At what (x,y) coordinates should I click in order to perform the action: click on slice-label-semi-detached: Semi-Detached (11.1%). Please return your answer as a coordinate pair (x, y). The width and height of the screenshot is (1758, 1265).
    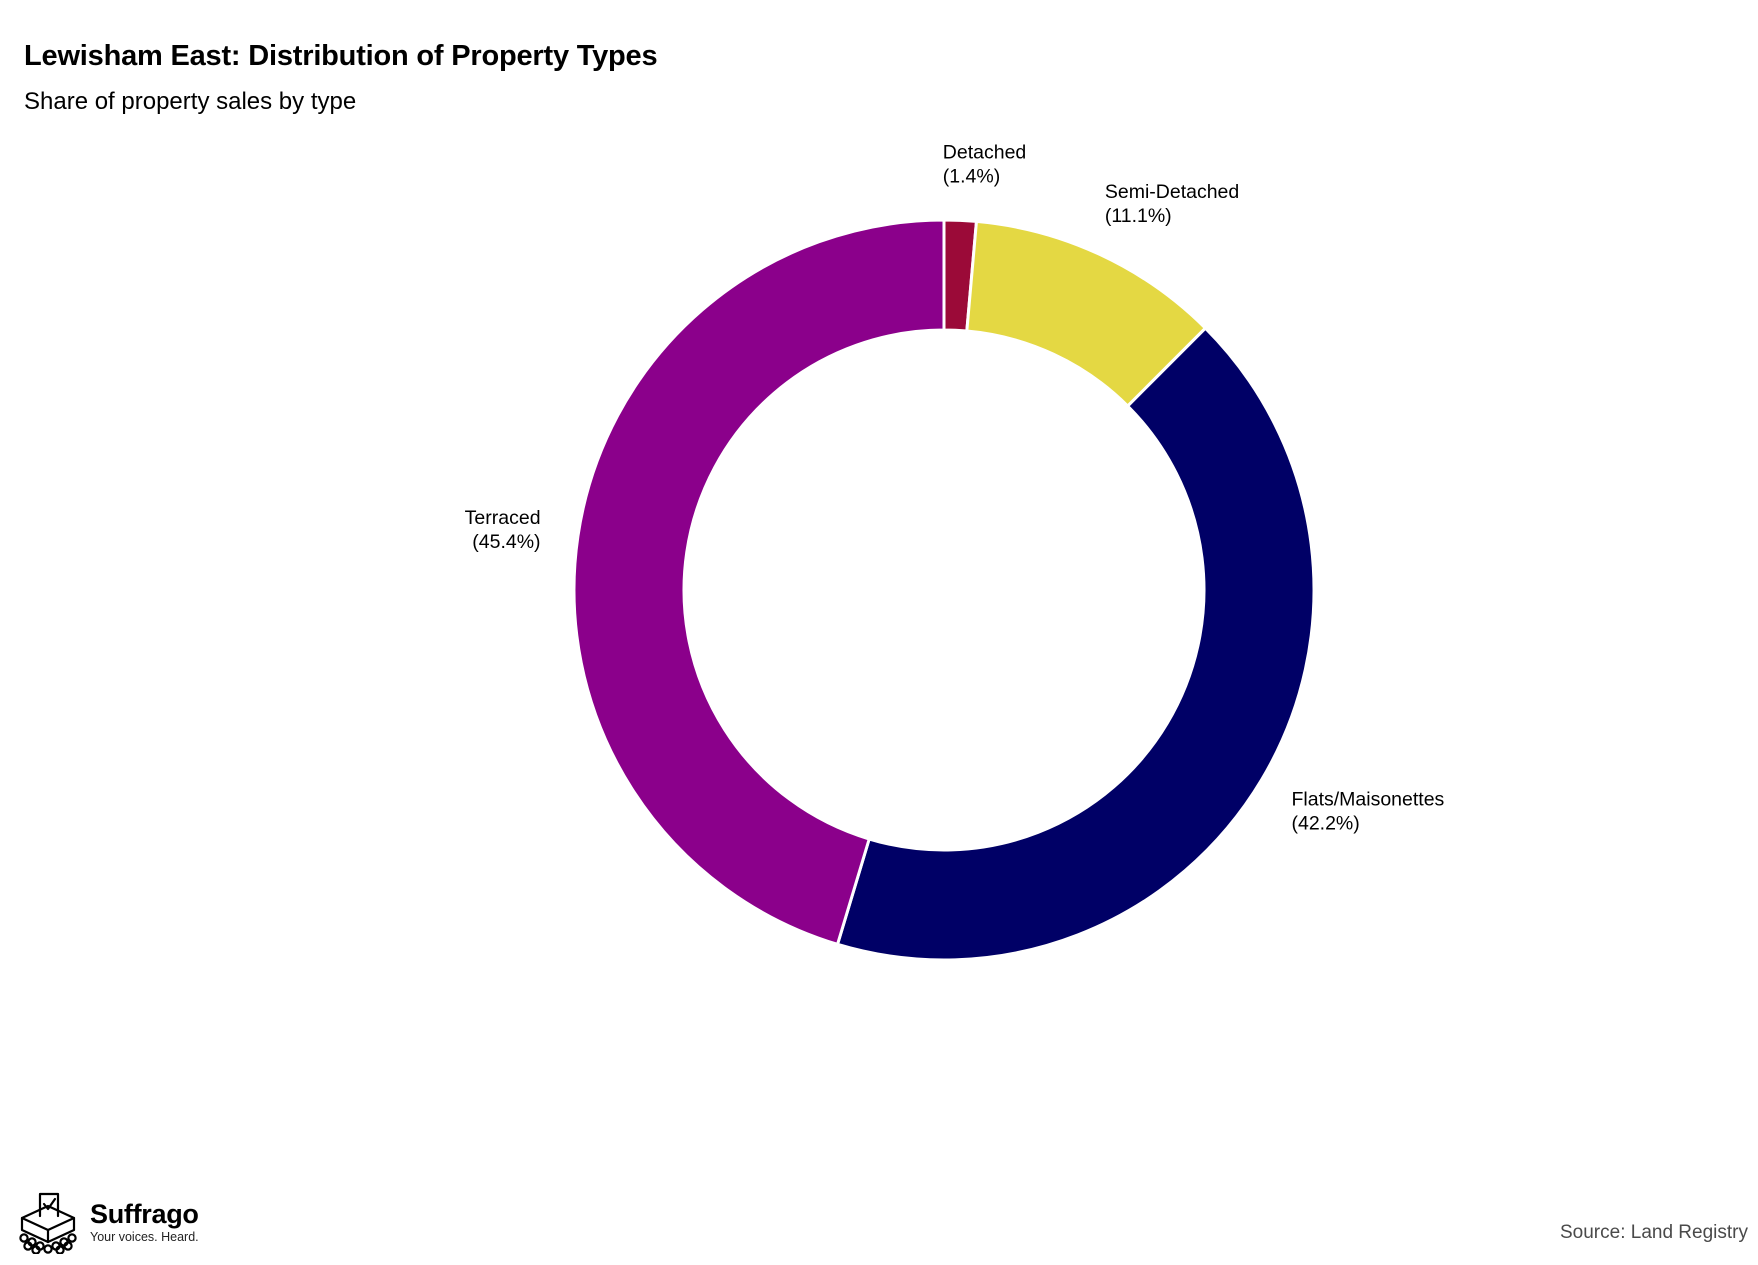
    Looking at the image, I should click on (1172, 204).